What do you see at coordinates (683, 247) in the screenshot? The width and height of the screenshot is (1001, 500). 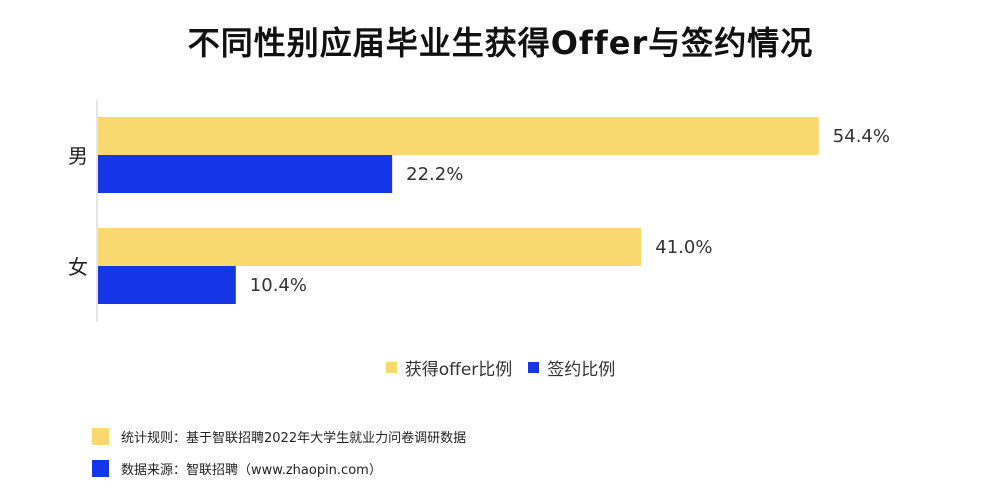 I see `data-label-offer-female: 41.0%` at bounding box center [683, 247].